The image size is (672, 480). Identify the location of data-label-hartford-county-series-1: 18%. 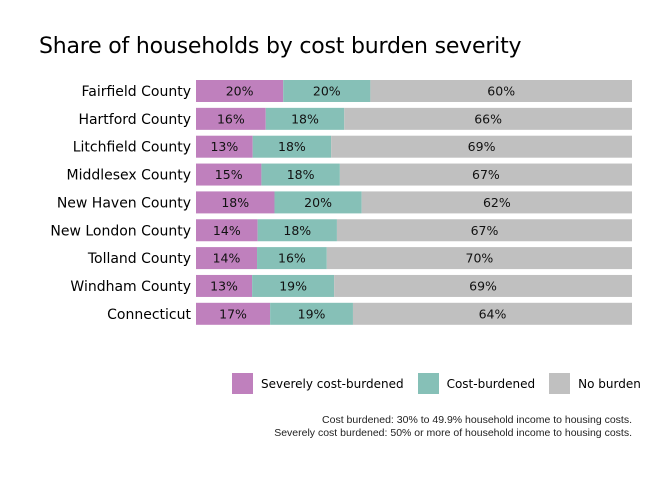
(305, 118).